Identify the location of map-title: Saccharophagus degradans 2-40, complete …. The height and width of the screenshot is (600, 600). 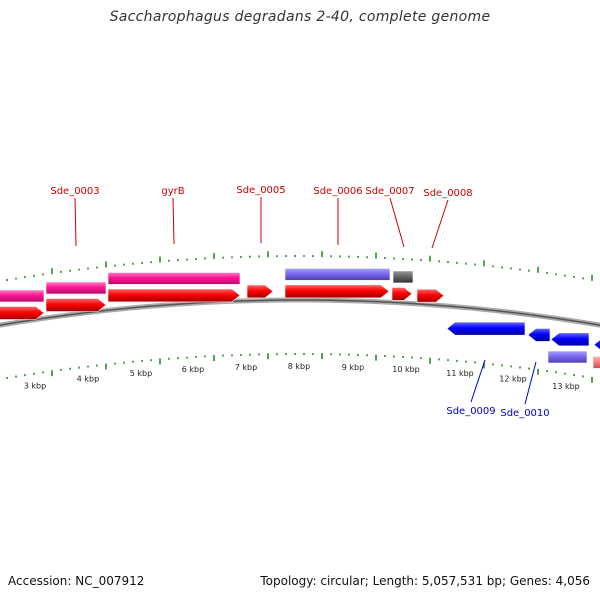
(300, 17).